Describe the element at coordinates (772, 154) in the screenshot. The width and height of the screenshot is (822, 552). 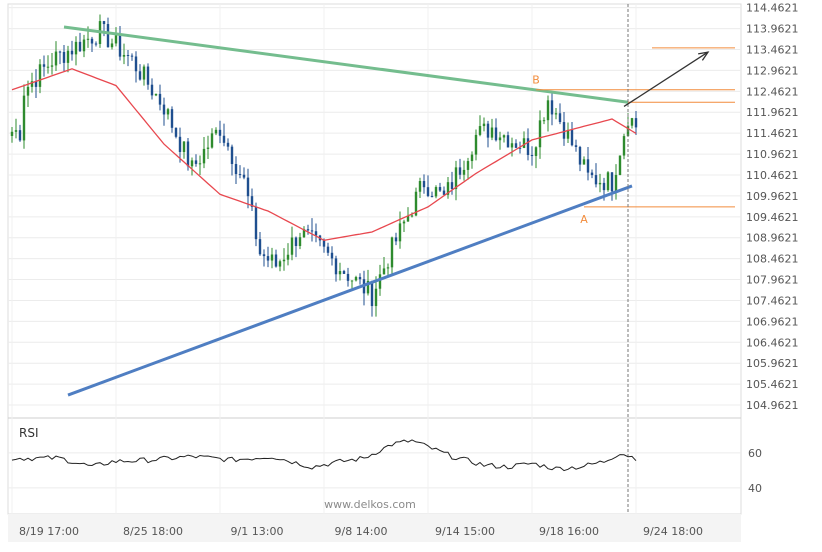
I see `y-tick-label: 110.9621` at that location.